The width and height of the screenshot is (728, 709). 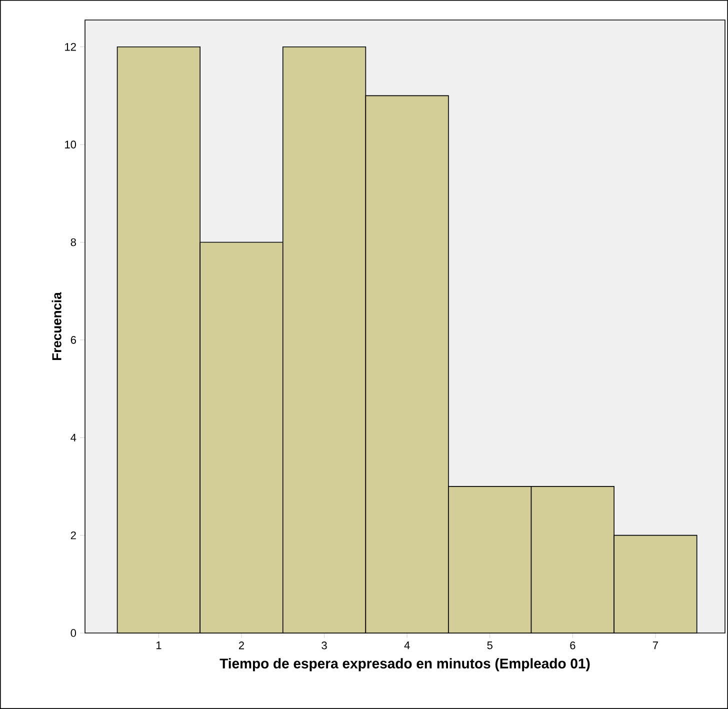 I want to click on y-tick-label: 8, so click(x=73, y=242).